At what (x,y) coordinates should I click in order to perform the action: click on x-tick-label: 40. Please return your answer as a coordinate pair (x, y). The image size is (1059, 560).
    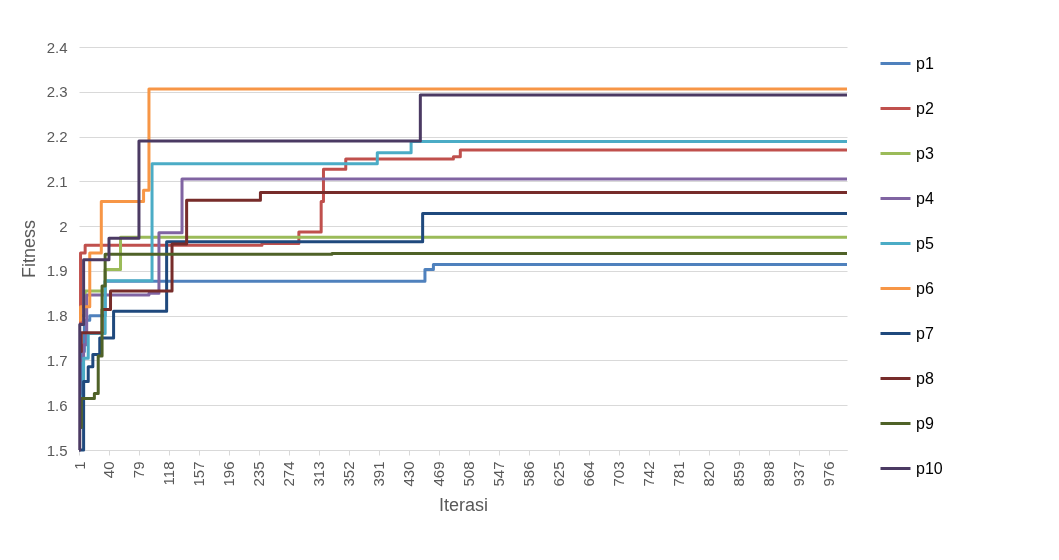
    Looking at the image, I should click on (109, 470).